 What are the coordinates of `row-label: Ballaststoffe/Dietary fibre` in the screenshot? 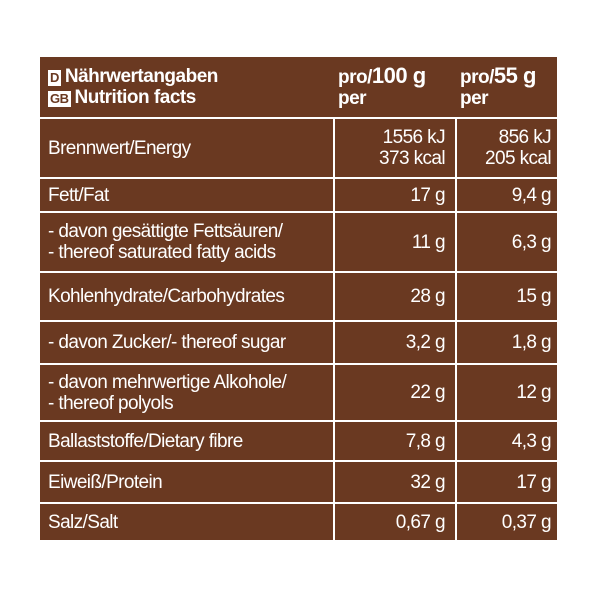 It's located at (190, 441).